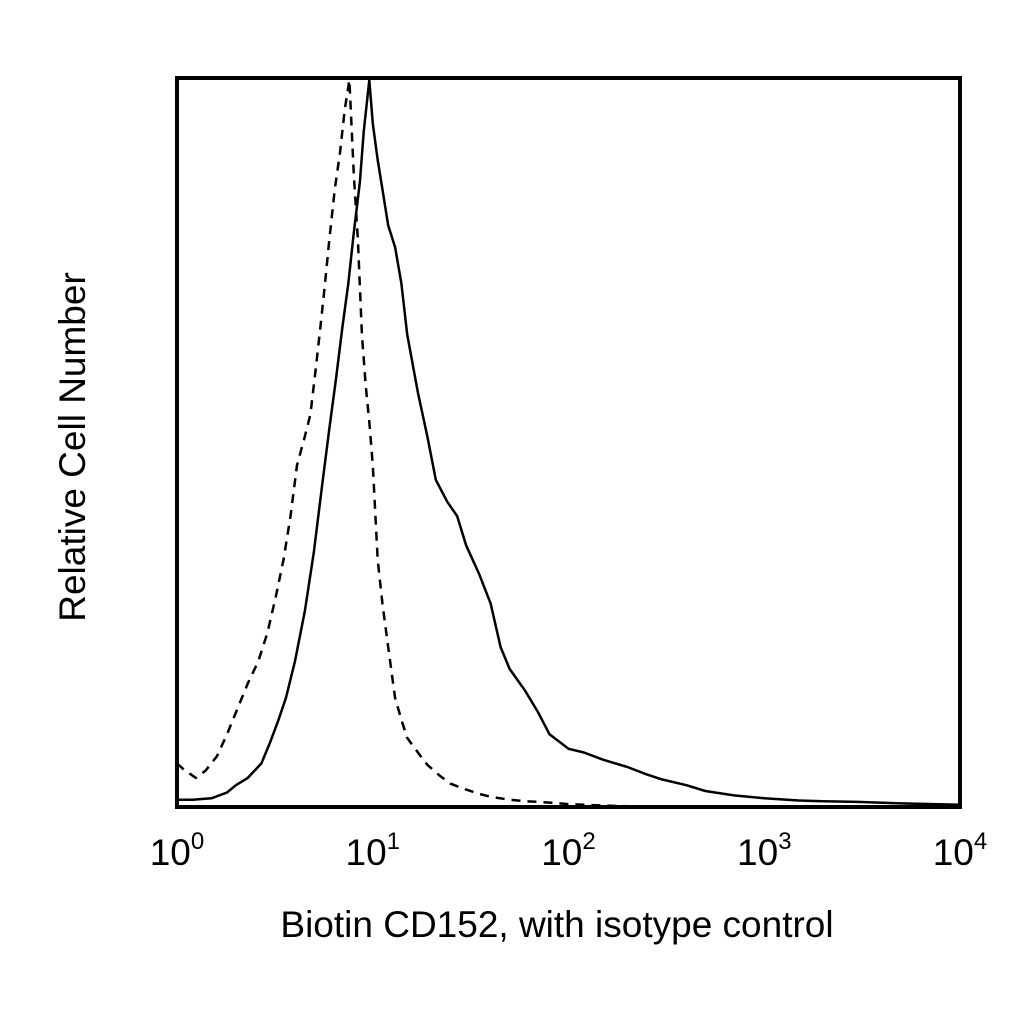 The width and height of the screenshot is (1024, 1024). I want to click on x-tick-exponent: 0, so click(197, 841).